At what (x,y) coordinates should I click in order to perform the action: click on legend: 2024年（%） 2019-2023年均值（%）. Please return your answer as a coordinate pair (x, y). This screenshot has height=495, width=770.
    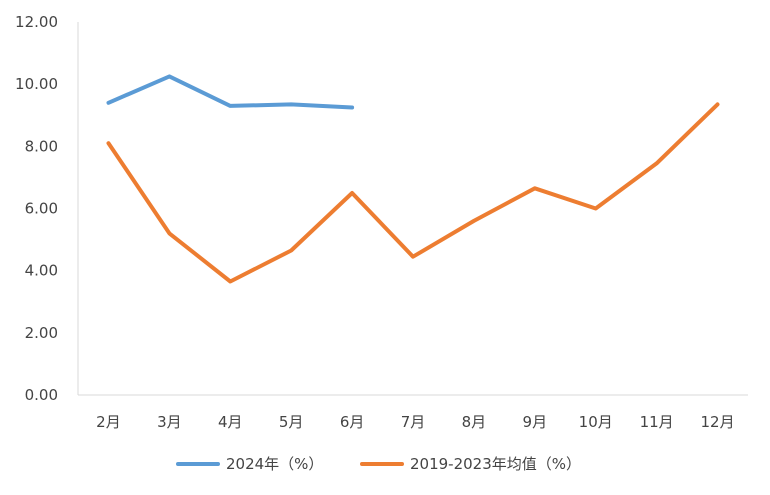
    Looking at the image, I should click on (378, 464).